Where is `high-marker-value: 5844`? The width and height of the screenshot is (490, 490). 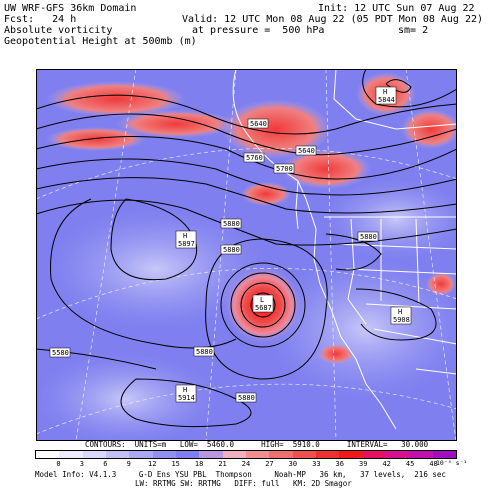
high-marker-value: 5844 is located at coordinates (386, 100).